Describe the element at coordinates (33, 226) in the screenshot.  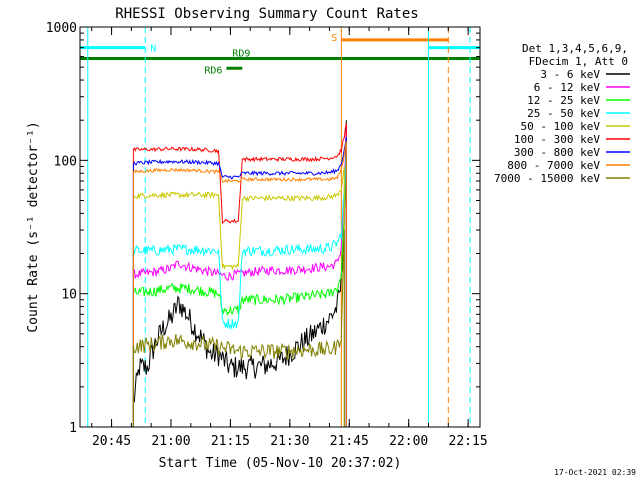
I see `y-axis-label: Count Rate (s⁻¹ detector⁻¹)` at that location.